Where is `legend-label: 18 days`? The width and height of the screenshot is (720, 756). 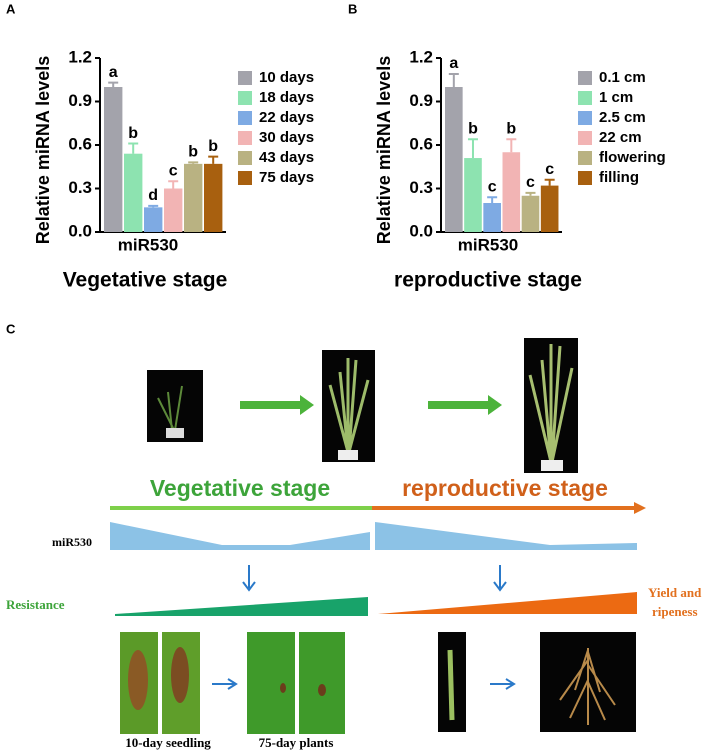
legend-label: 18 days is located at coordinates (286, 97).